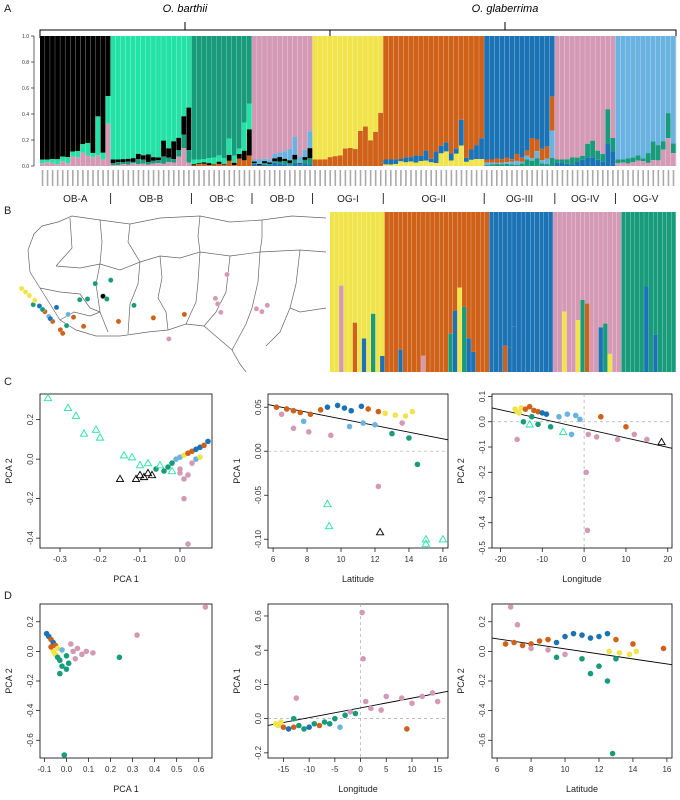  I want to click on y-tick-label: -0.4, so click(30, 538).